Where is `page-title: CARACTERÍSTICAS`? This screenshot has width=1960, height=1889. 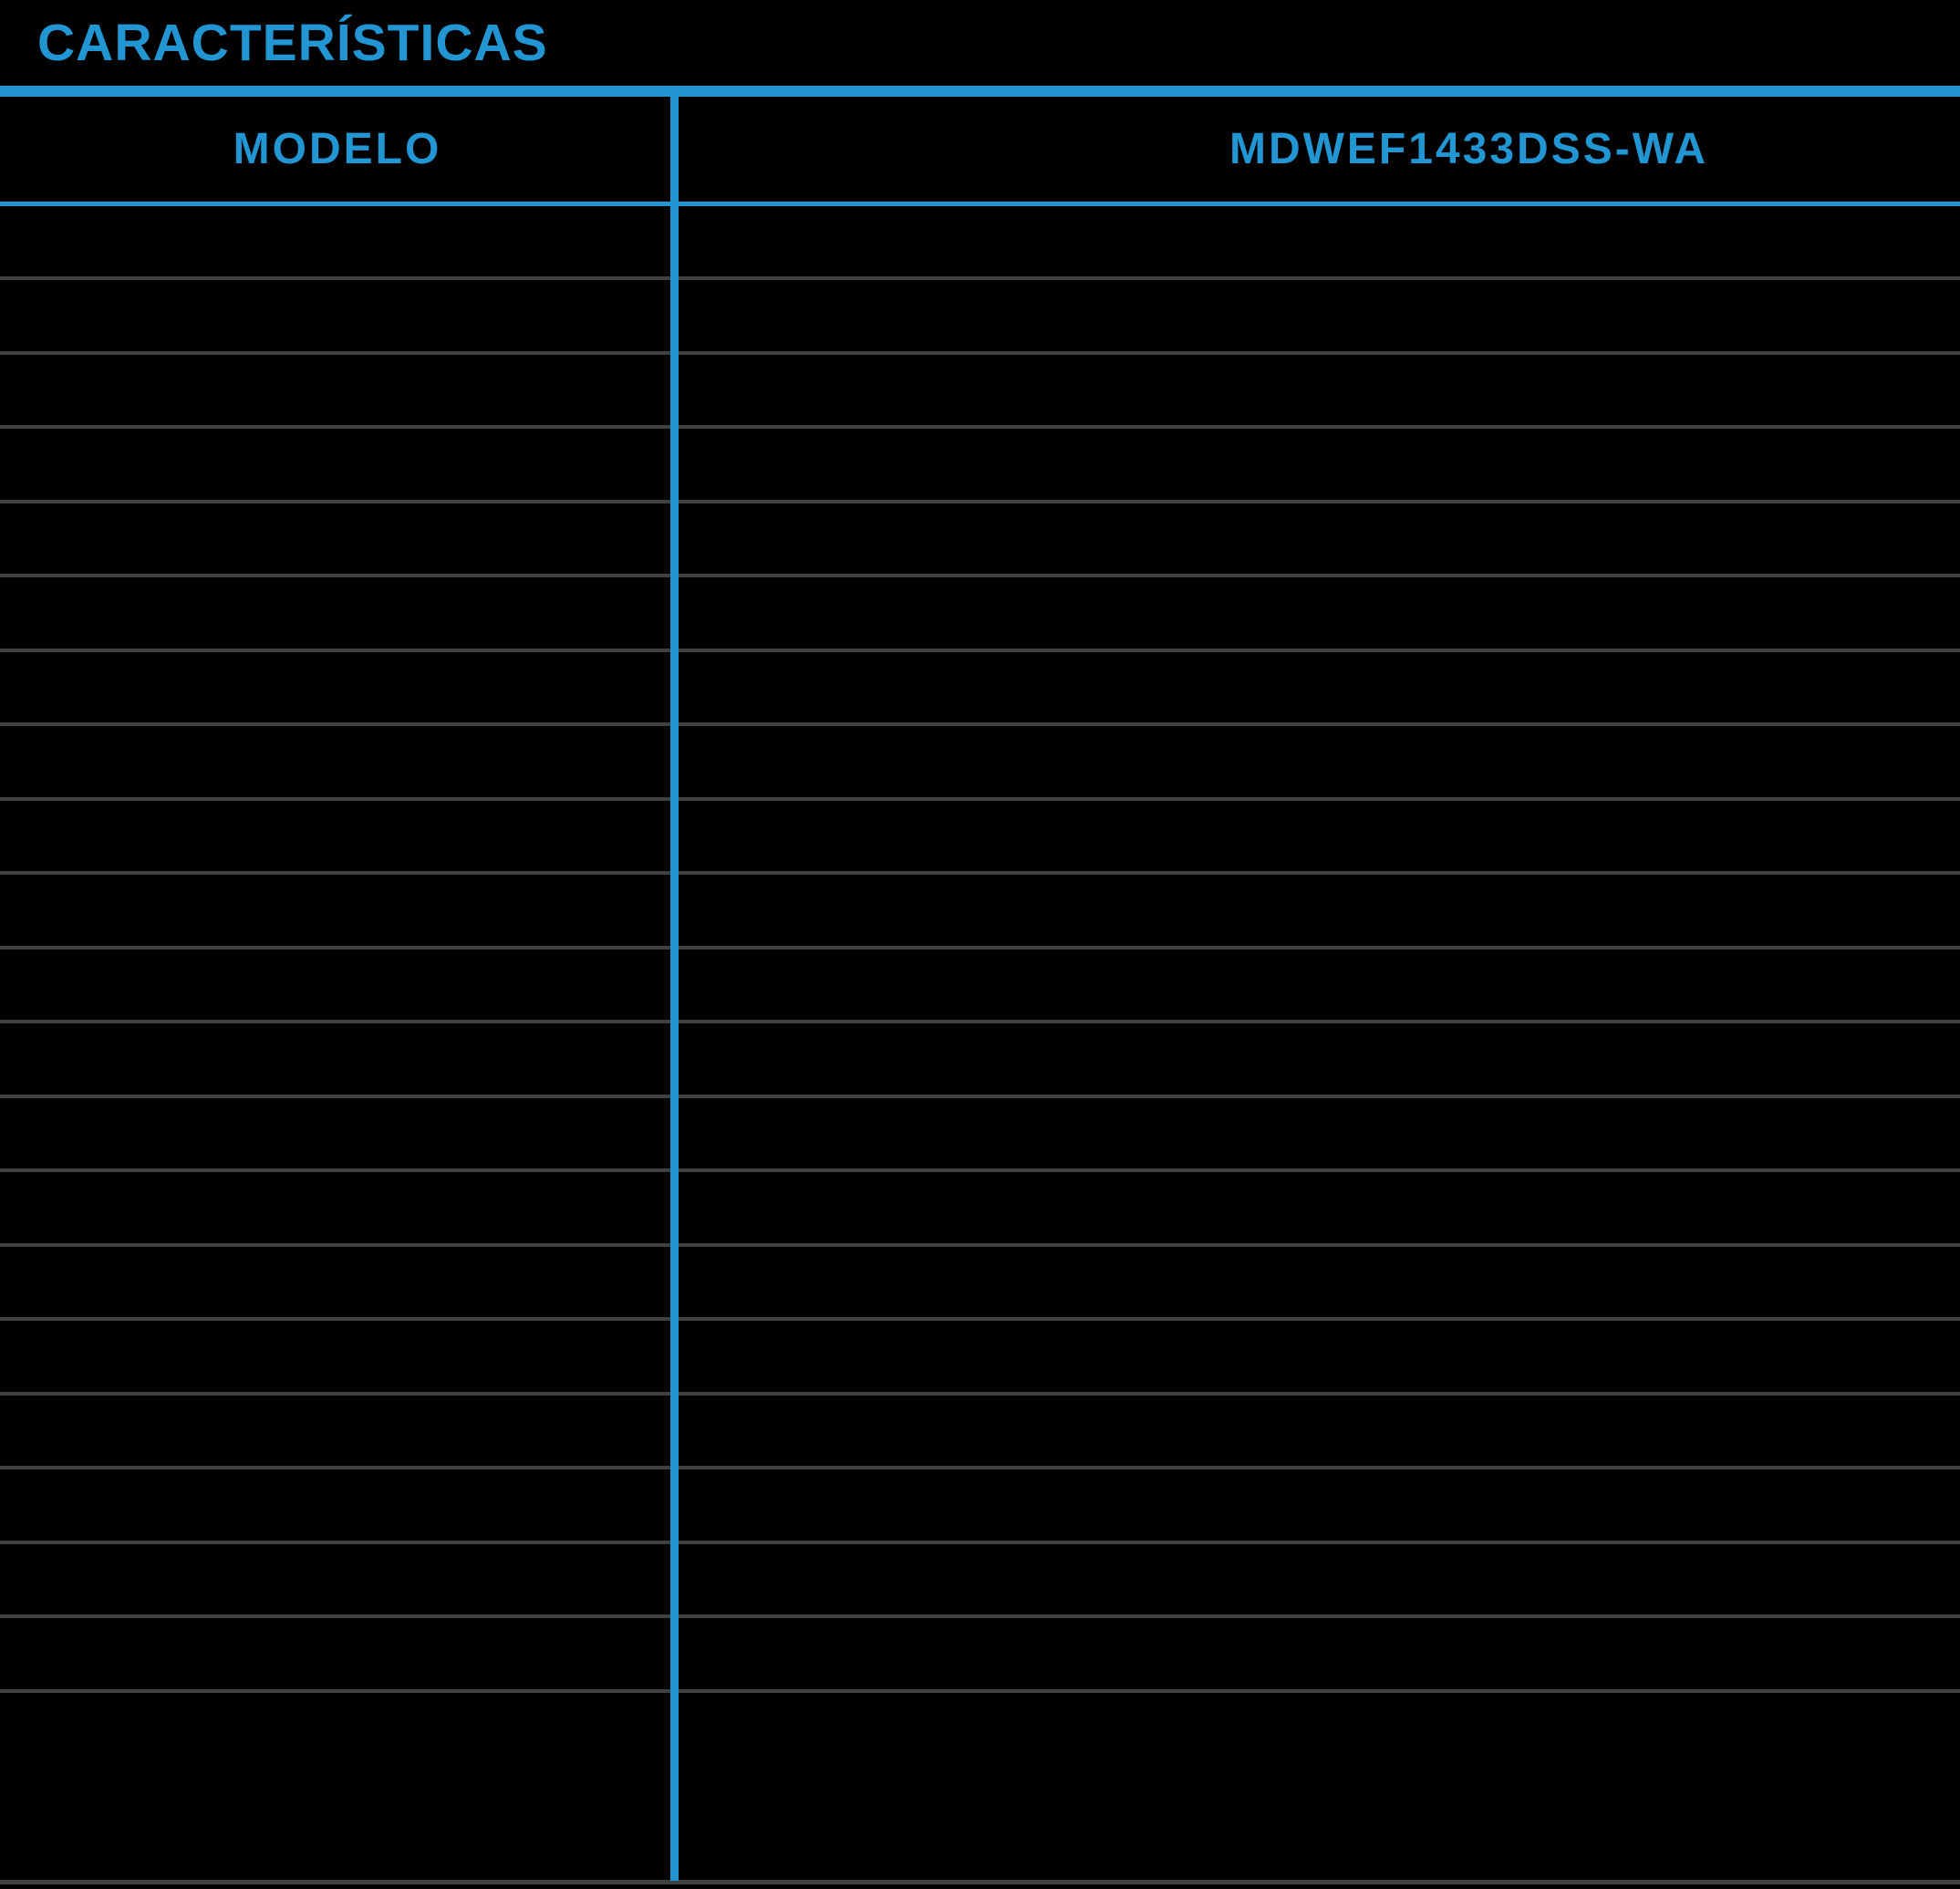
page-title: CARACTERÍSTICAS is located at coordinates (292, 43).